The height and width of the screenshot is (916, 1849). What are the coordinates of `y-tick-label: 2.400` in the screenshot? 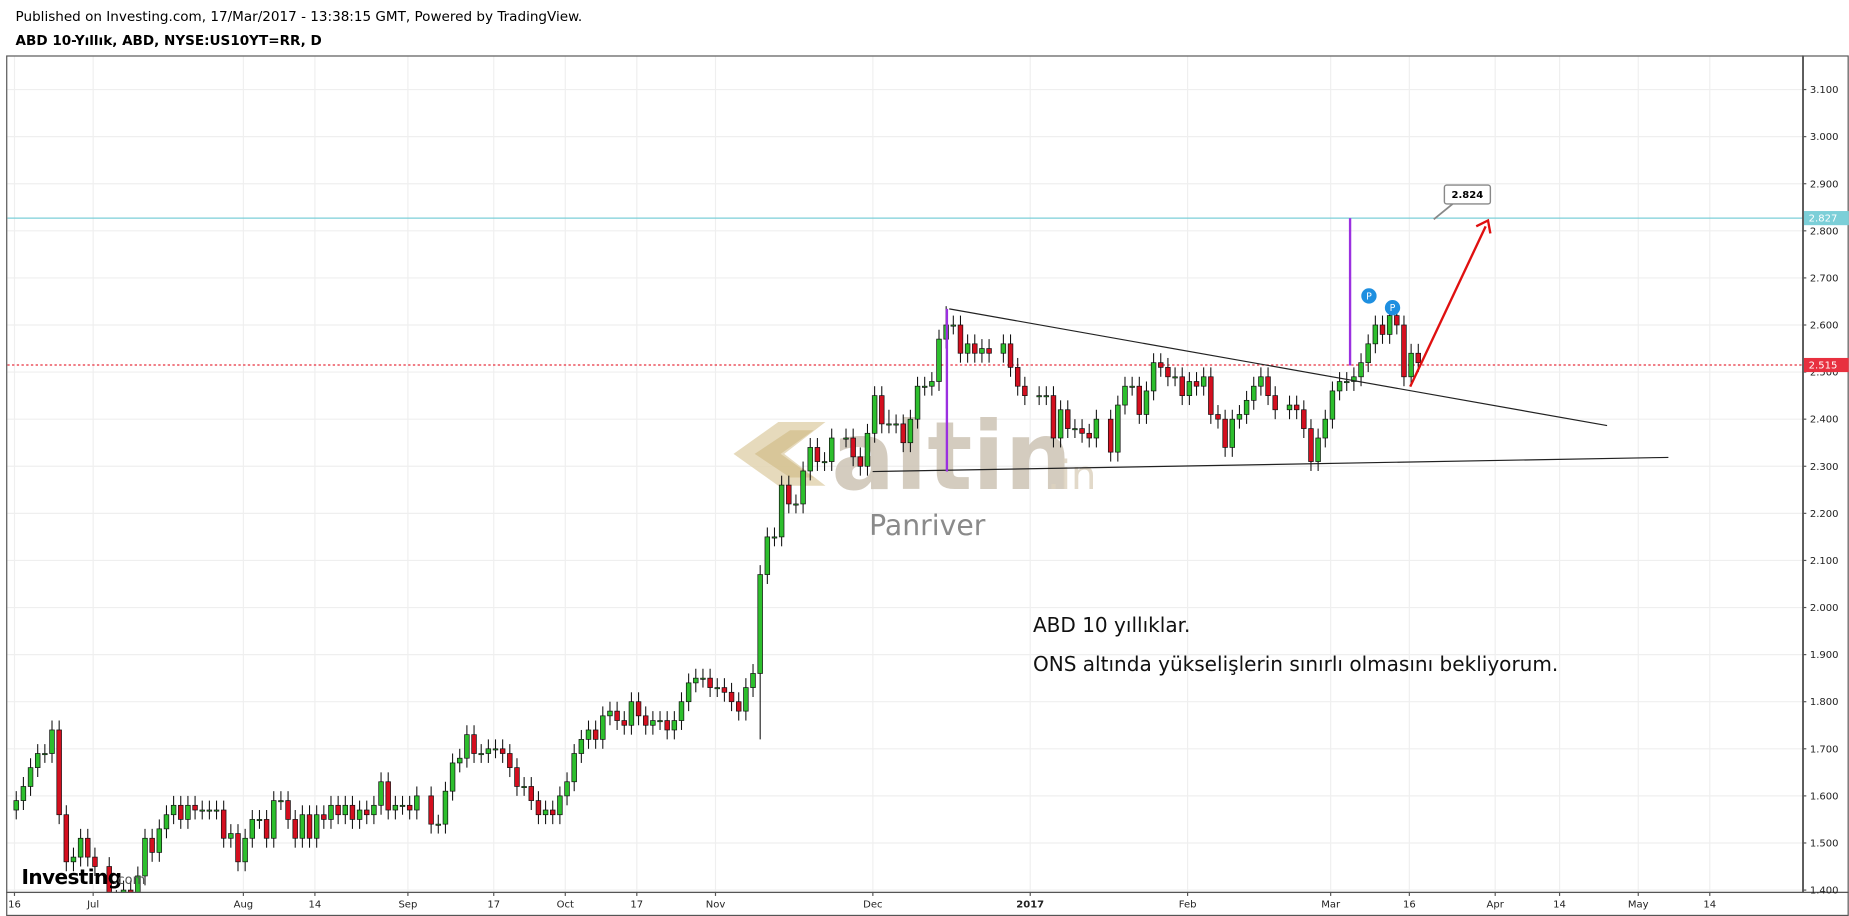 It's located at (1824, 420).